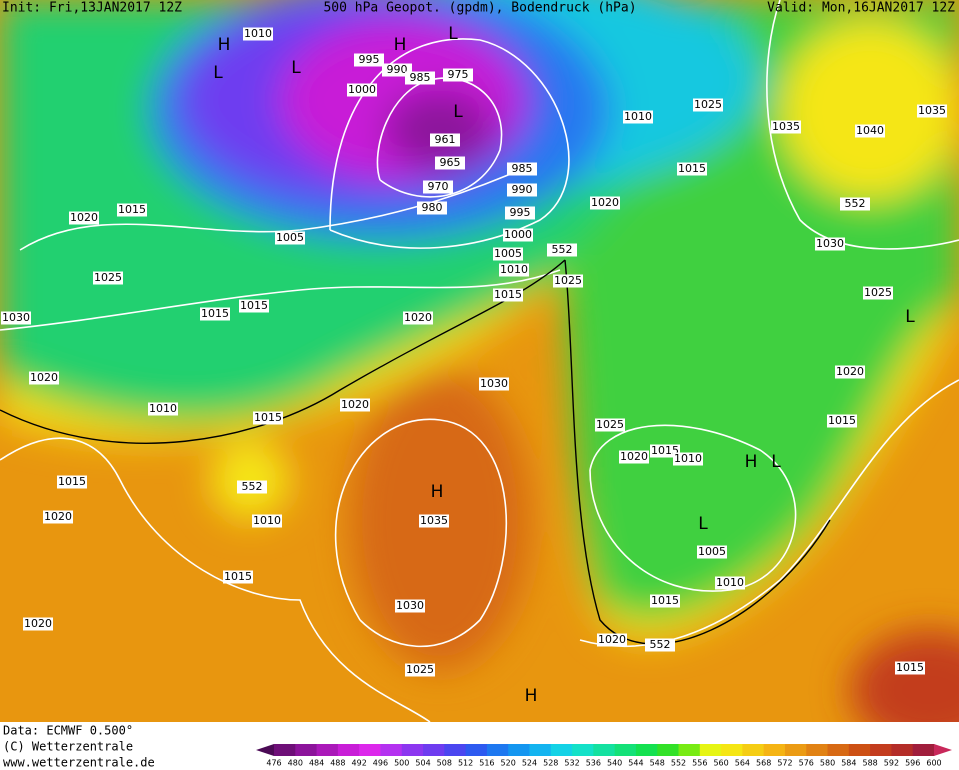 This screenshot has height=770, width=959. I want to click on isobar-value: 970, so click(438, 186).